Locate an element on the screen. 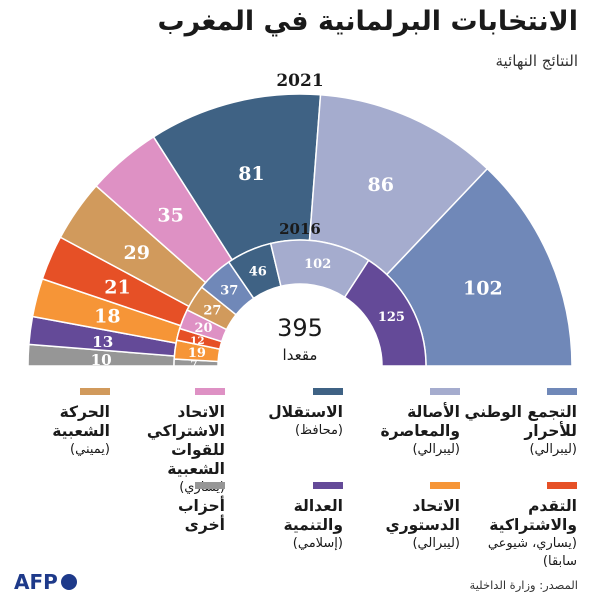  legend-item-mp: الحركة الشعبية (يميني) is located at coordinates (55, 423).